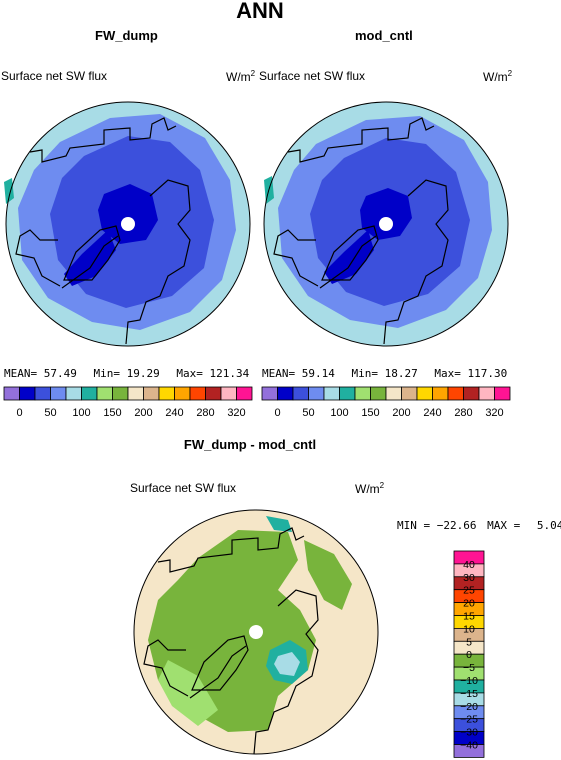  What do you see at coordinates (382, 485) in the screenshot?
I see `diff-units-exp: 2` at bounding box center [382, 485].